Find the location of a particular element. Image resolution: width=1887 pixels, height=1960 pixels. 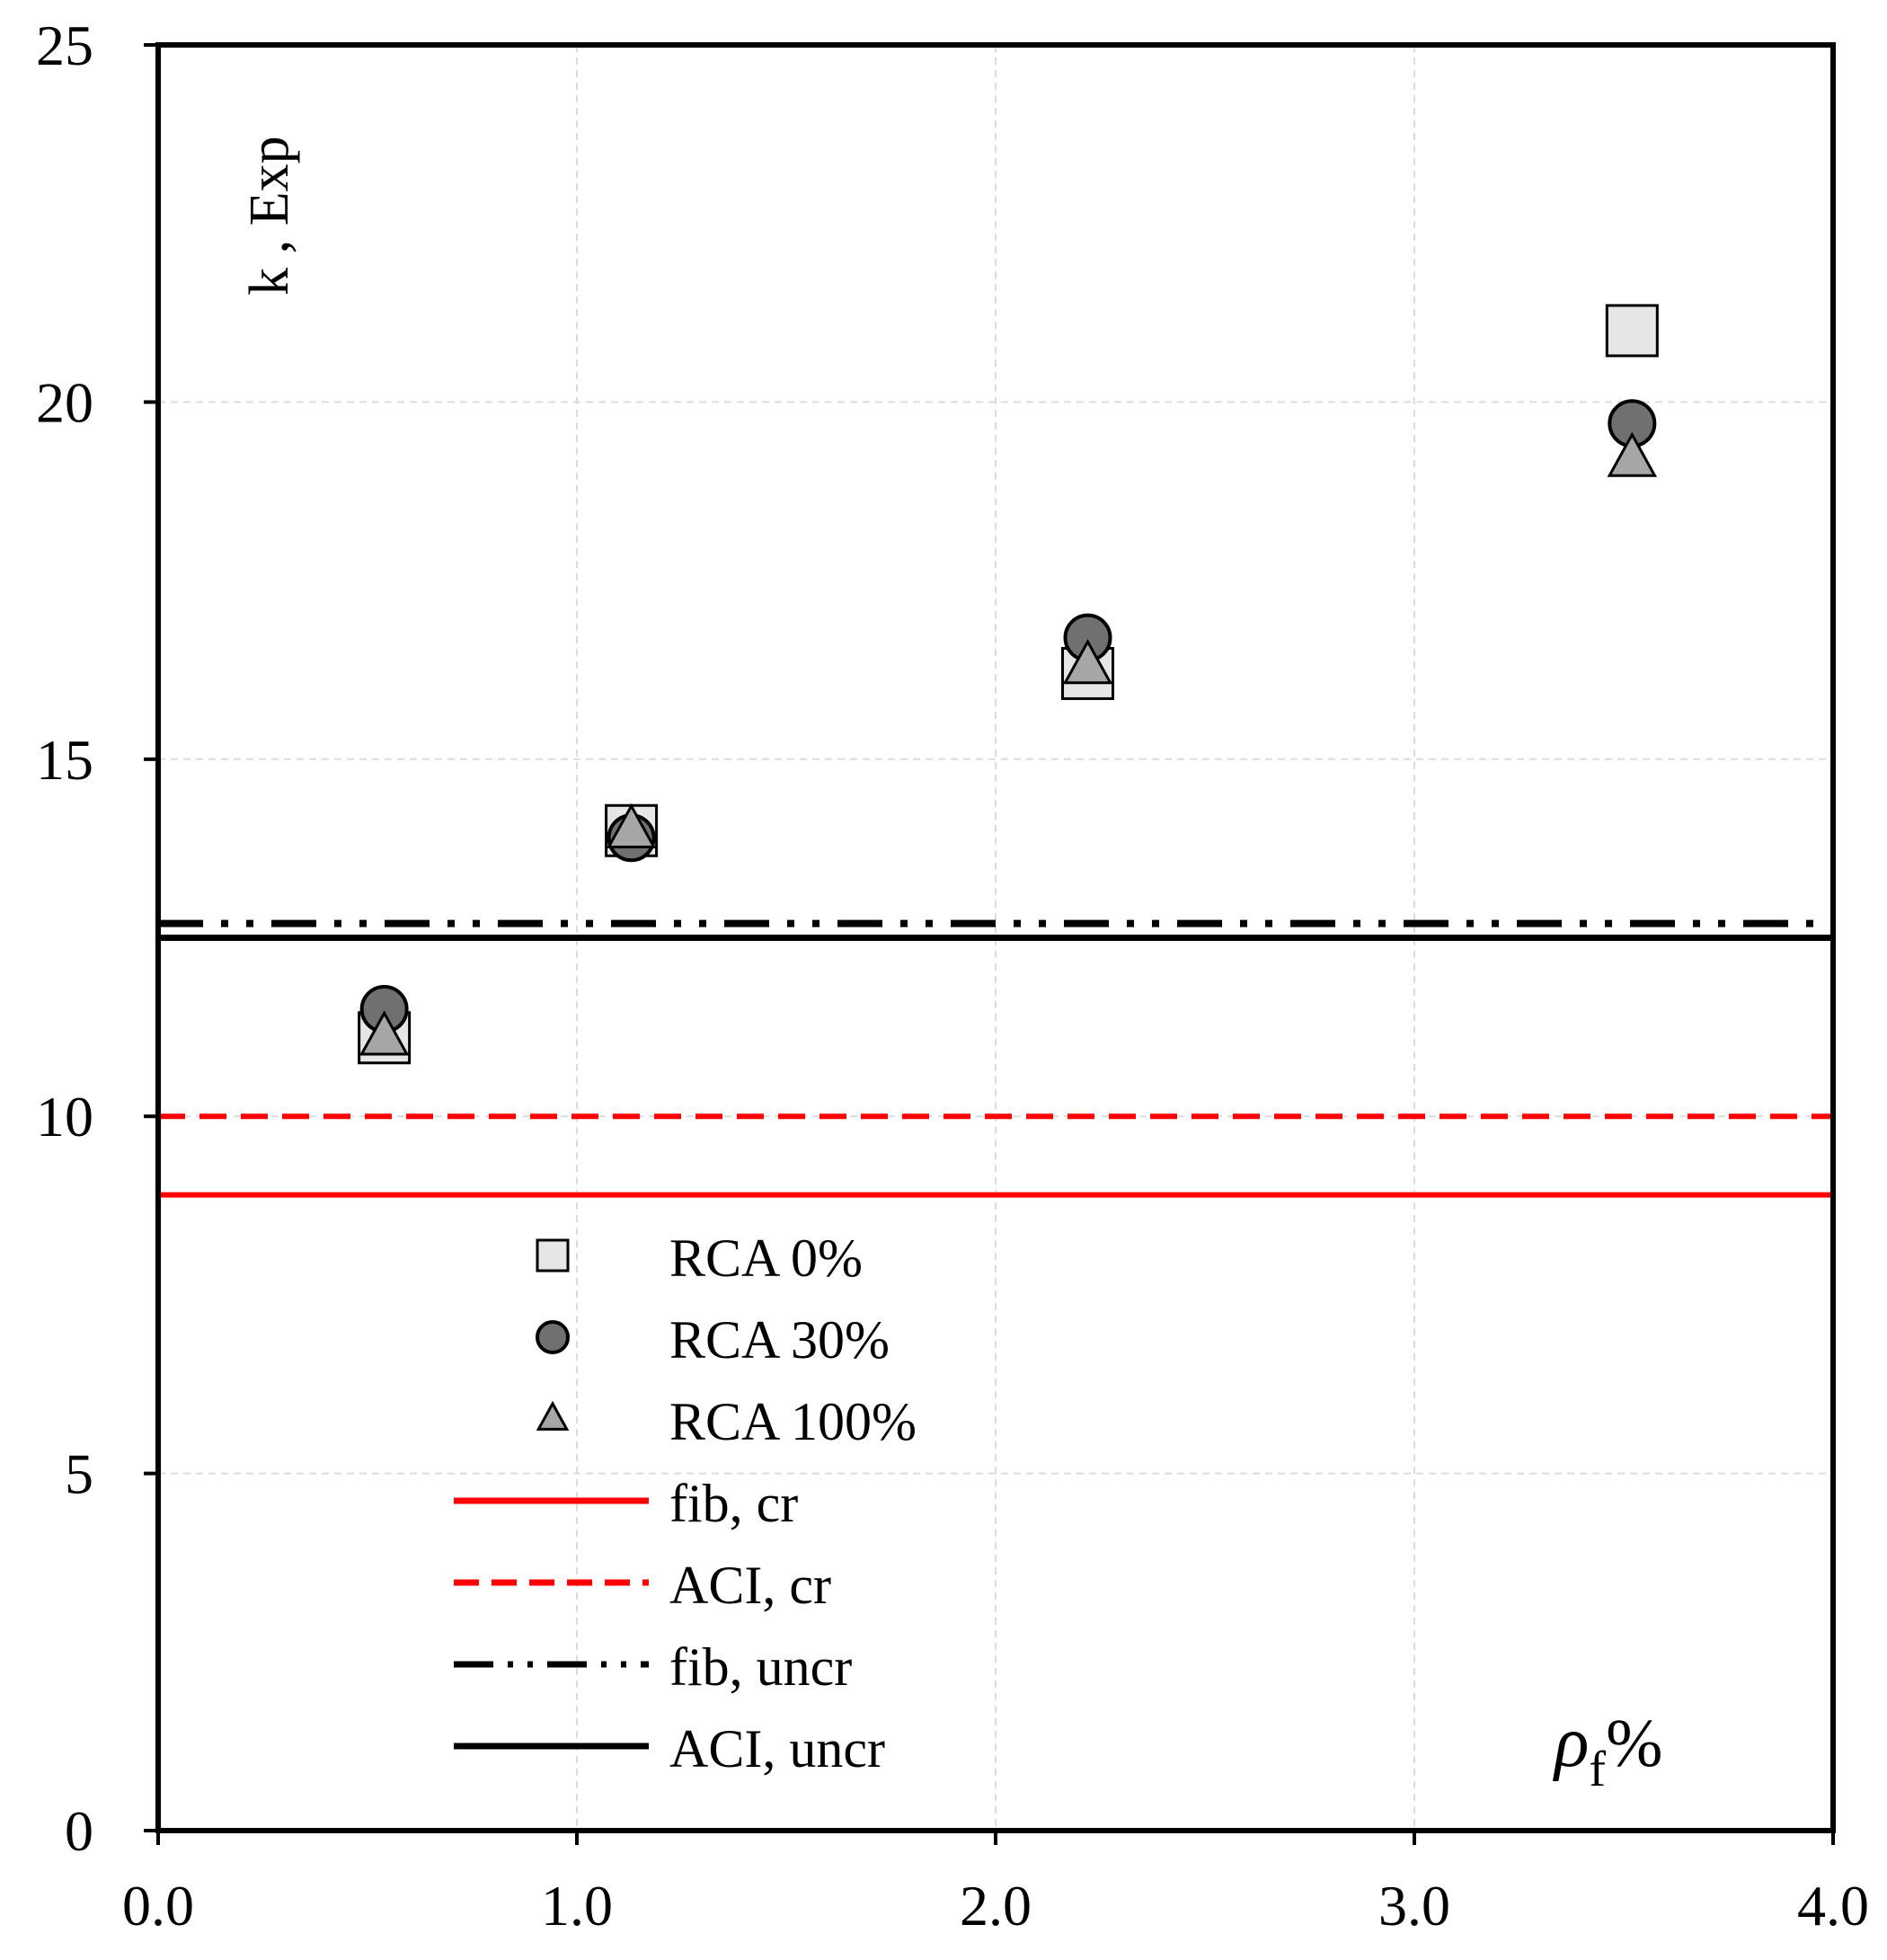

y-tick-label: 25 is located at coordinates (64, 45).